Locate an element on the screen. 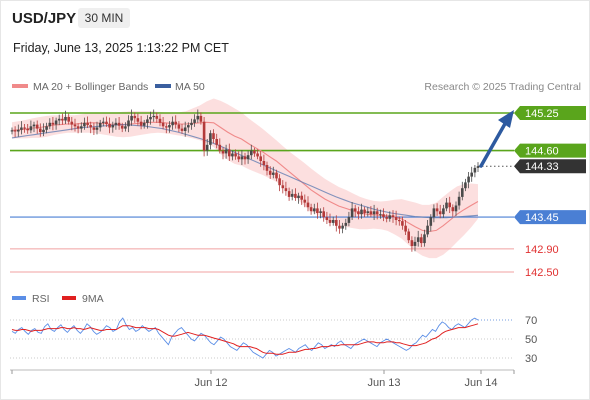  level-label-text: 144.33 is located at coordinates (542, 167).